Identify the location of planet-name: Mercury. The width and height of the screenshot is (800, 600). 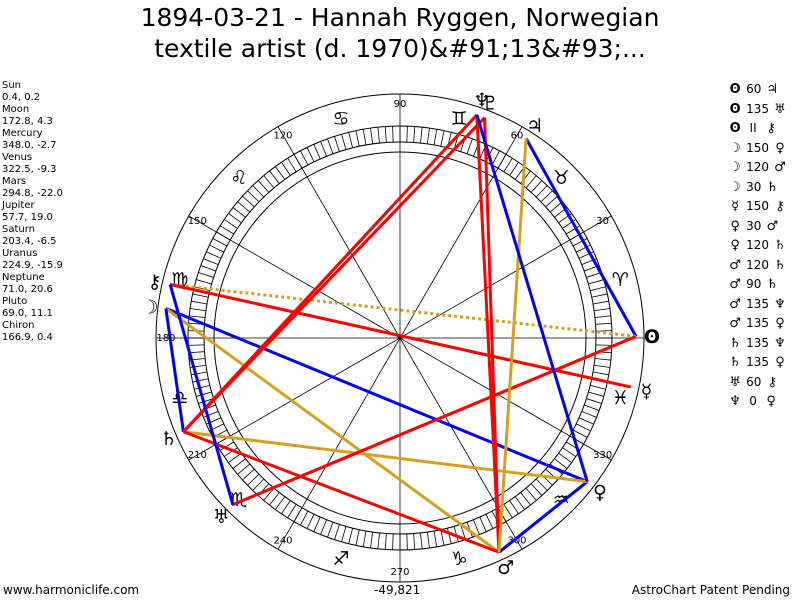
(22, 133).